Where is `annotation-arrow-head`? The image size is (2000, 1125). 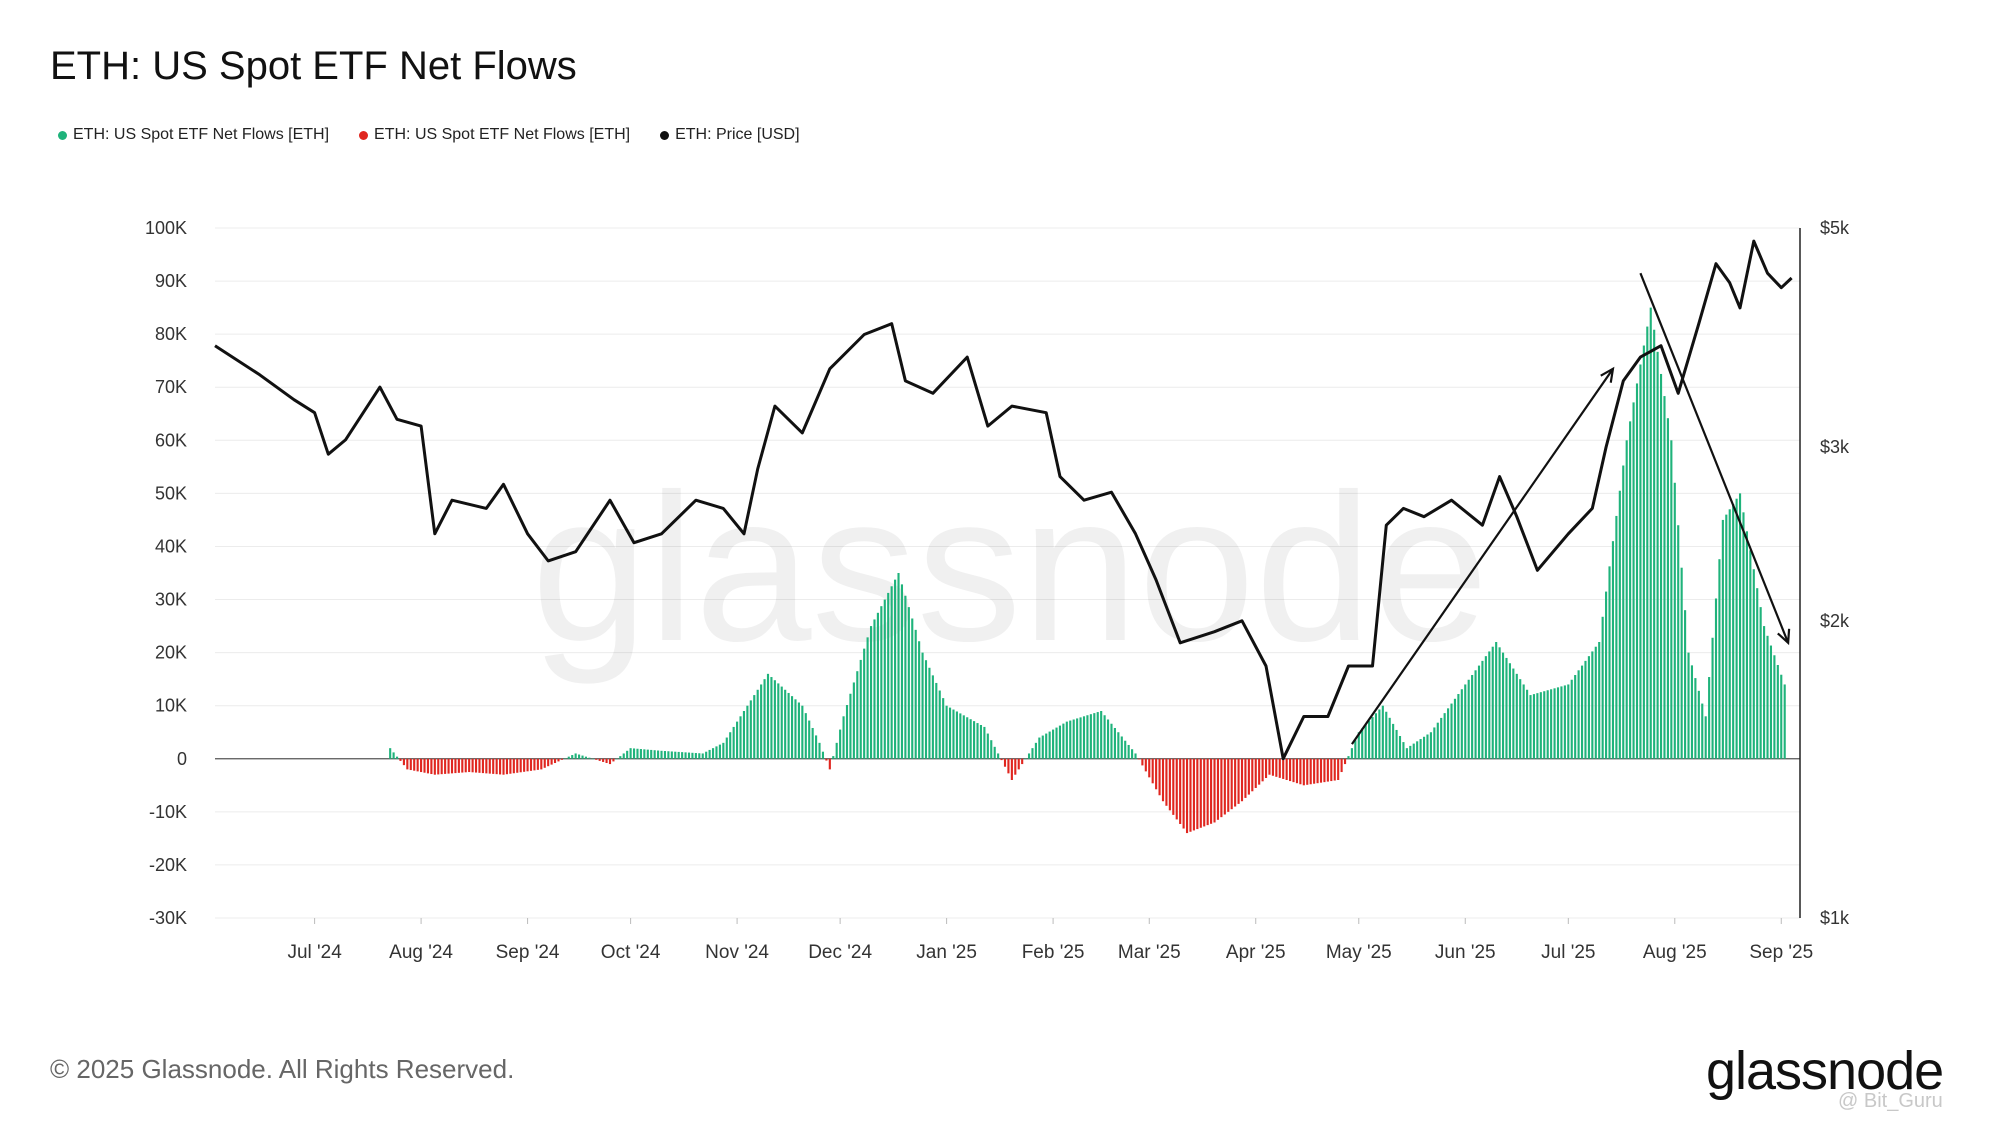
annotation-arrow-head is located at coordinates (1784, 637).